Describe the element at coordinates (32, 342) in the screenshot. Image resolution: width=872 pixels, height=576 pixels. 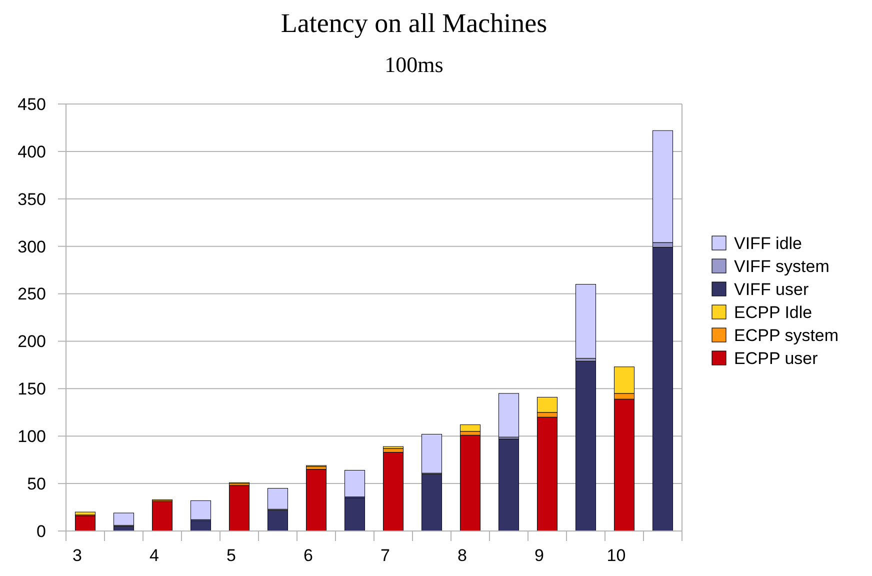
I see `y-tick-label: 200` at that location.